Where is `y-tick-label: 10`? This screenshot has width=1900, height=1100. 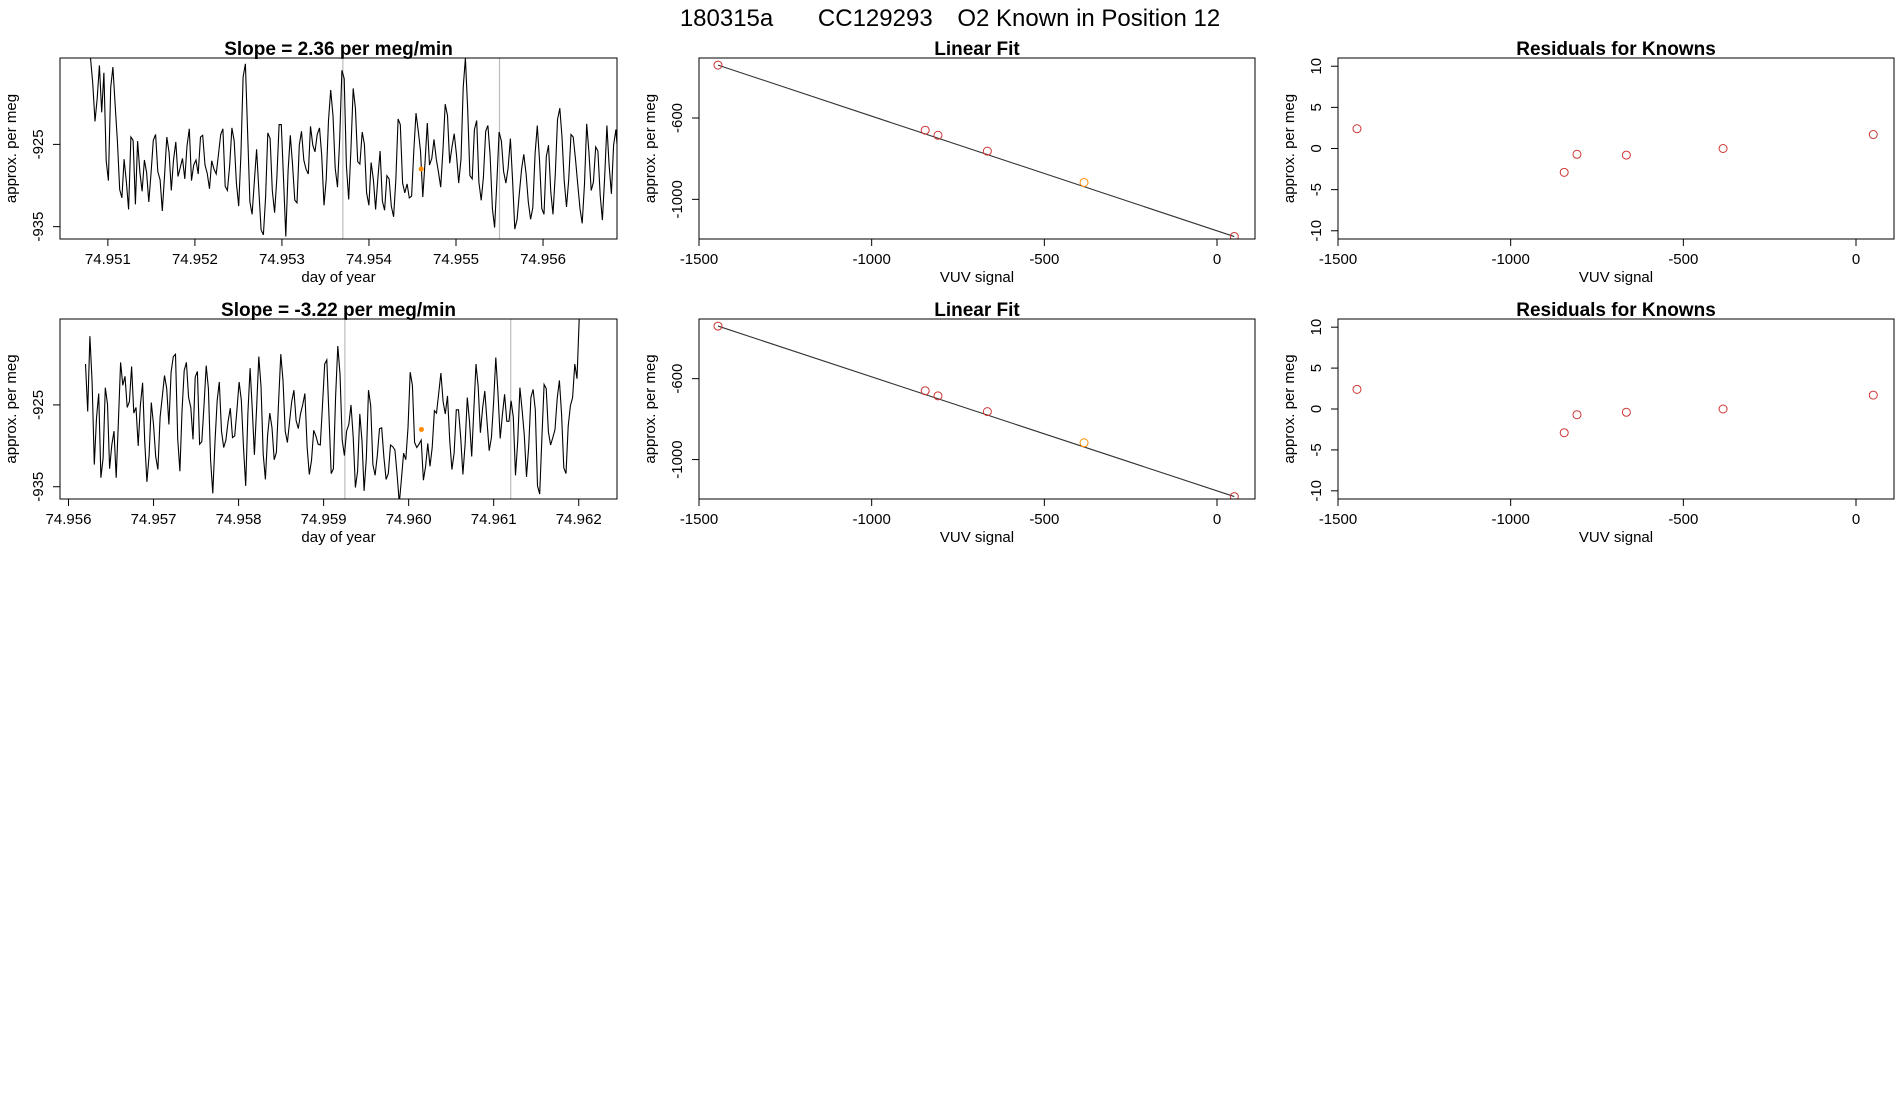 y-tick-label: 10 is located at coordinates (1316, 66).